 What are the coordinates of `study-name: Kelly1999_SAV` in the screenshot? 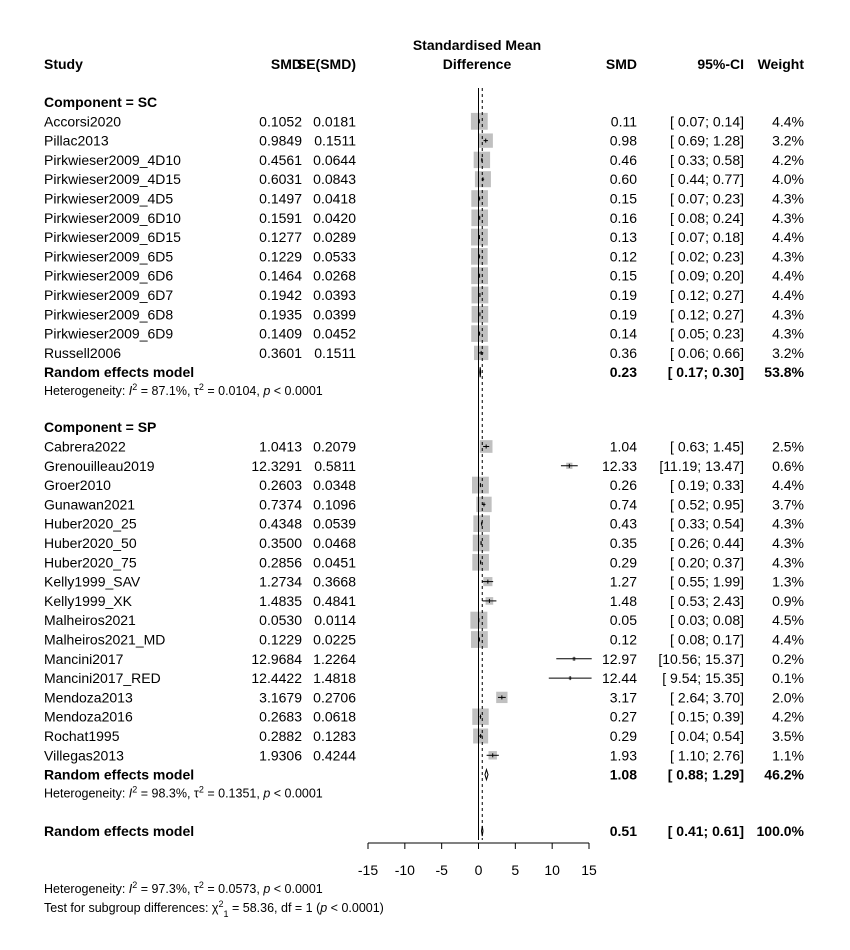 It's located at (92, 582).